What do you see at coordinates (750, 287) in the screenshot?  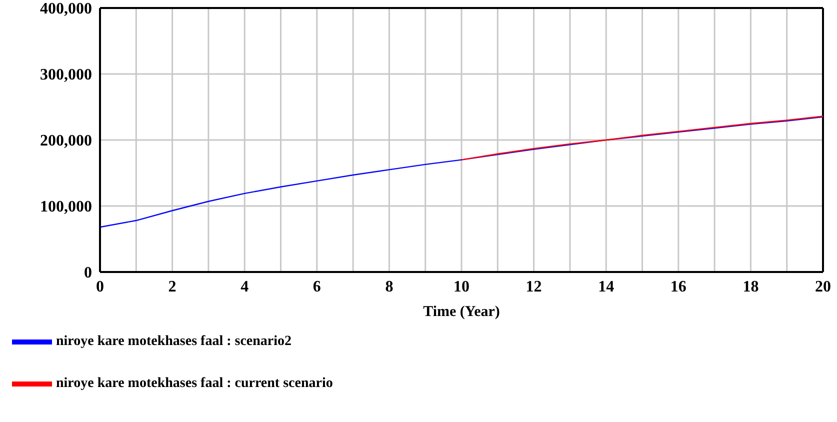 I see `x-tick-label: 18` at bounding box center [750, 287].